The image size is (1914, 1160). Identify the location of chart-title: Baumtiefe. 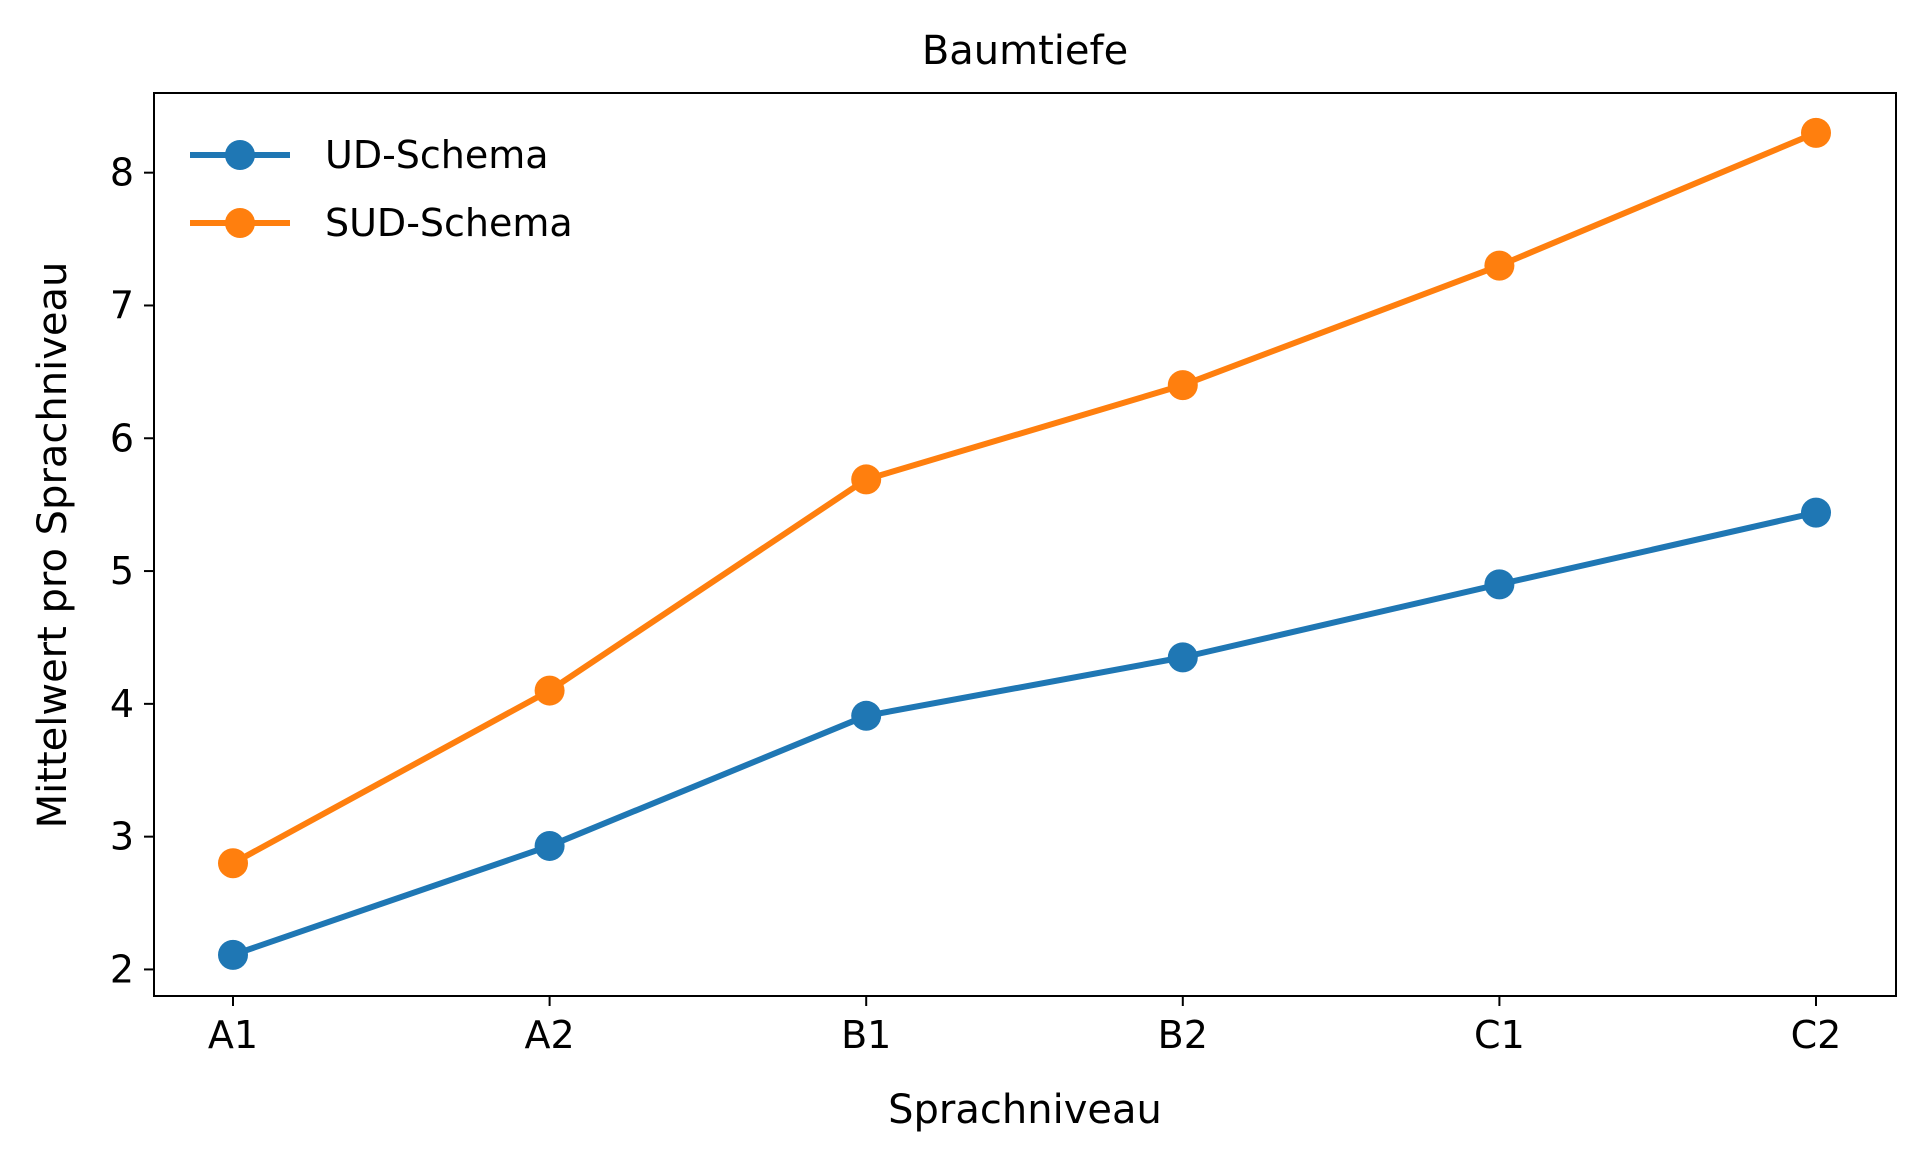
(1025, 51).